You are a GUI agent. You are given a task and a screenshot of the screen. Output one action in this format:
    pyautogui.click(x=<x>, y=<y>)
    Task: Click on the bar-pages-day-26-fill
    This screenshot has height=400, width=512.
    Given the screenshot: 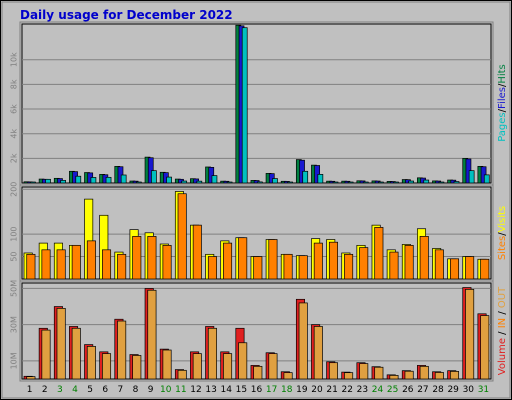 What is the action you would take?
    pyautogui.click(x=411, y=182)
    